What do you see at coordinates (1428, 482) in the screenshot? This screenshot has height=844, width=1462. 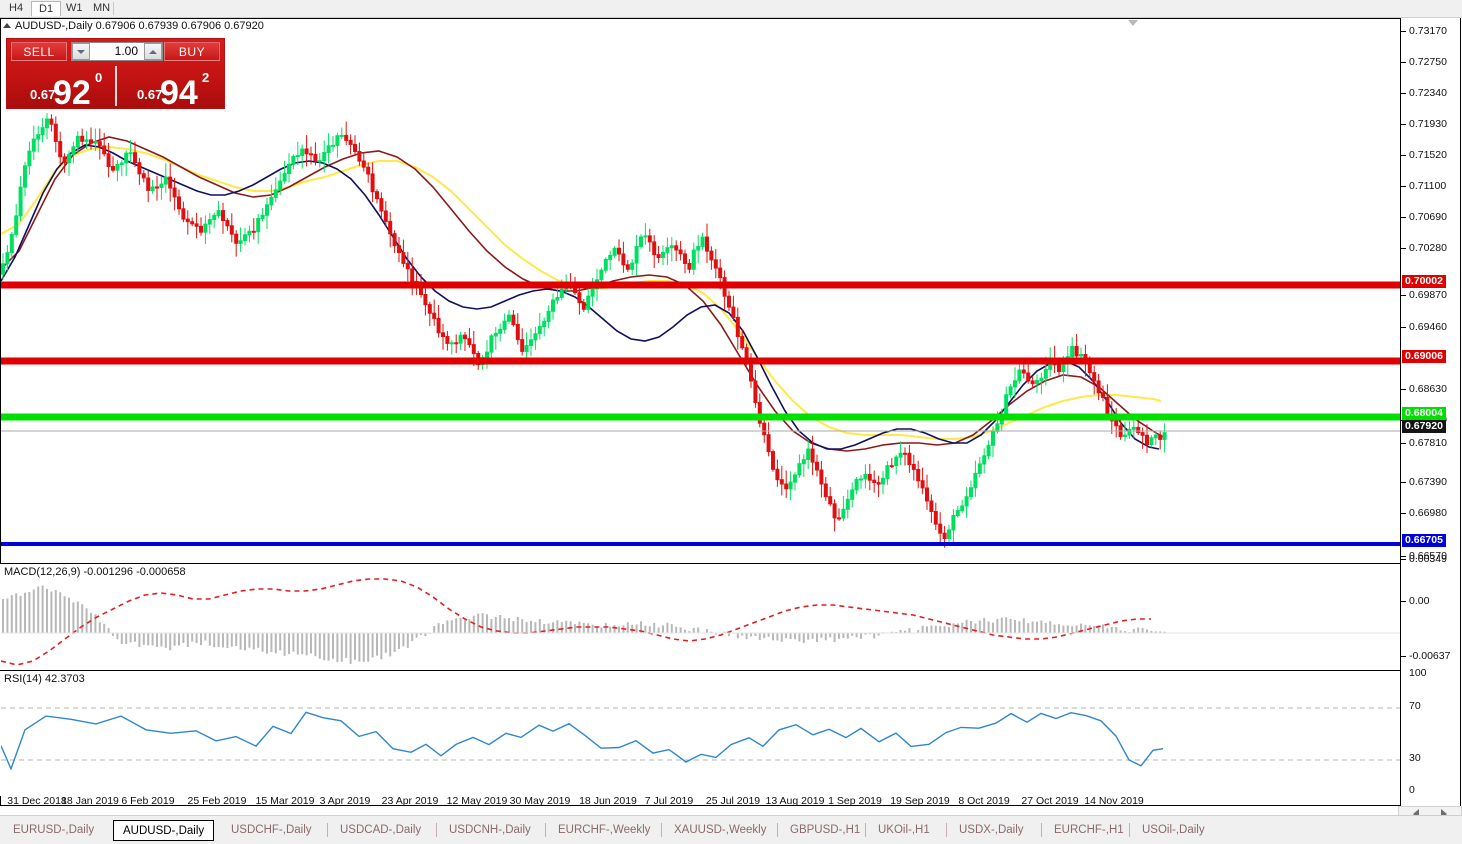 I see `price-tick-label: 0.67390` at bounding box center [1428, 482].